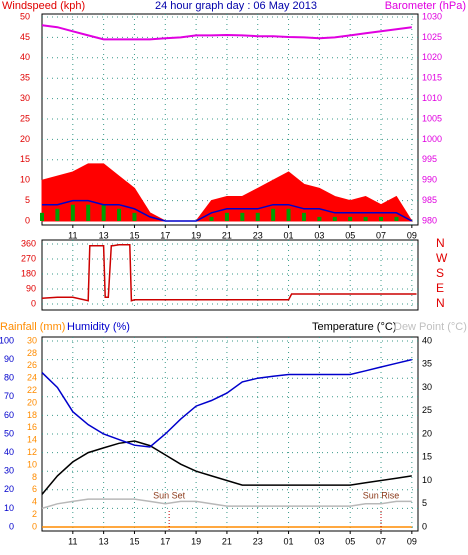  Describe the element at coordinates (34, 489) in the screenshot. I see `y3-tick-label: 6` at that location.